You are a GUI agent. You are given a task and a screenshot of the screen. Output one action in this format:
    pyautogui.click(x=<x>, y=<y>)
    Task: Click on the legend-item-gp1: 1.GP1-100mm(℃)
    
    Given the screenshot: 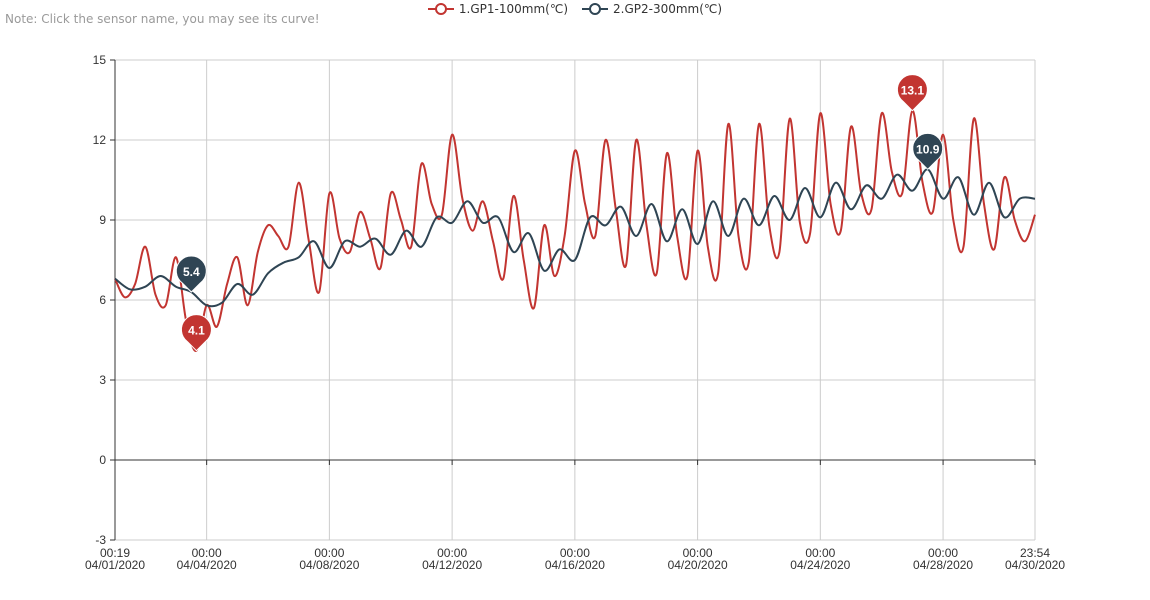 What is the action you would take?
    pyautogui.click(x=497, y=9)
    